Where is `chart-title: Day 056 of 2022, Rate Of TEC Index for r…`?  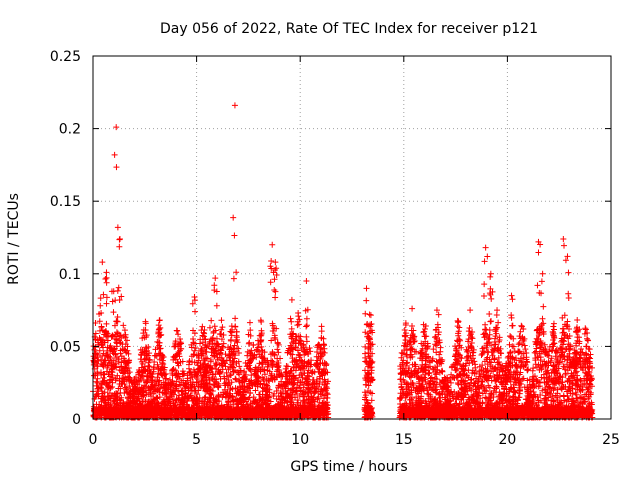
chart-title: Day 056 of 2022, Rate Of TEC Index for r… is located at coordinates (349, 29).